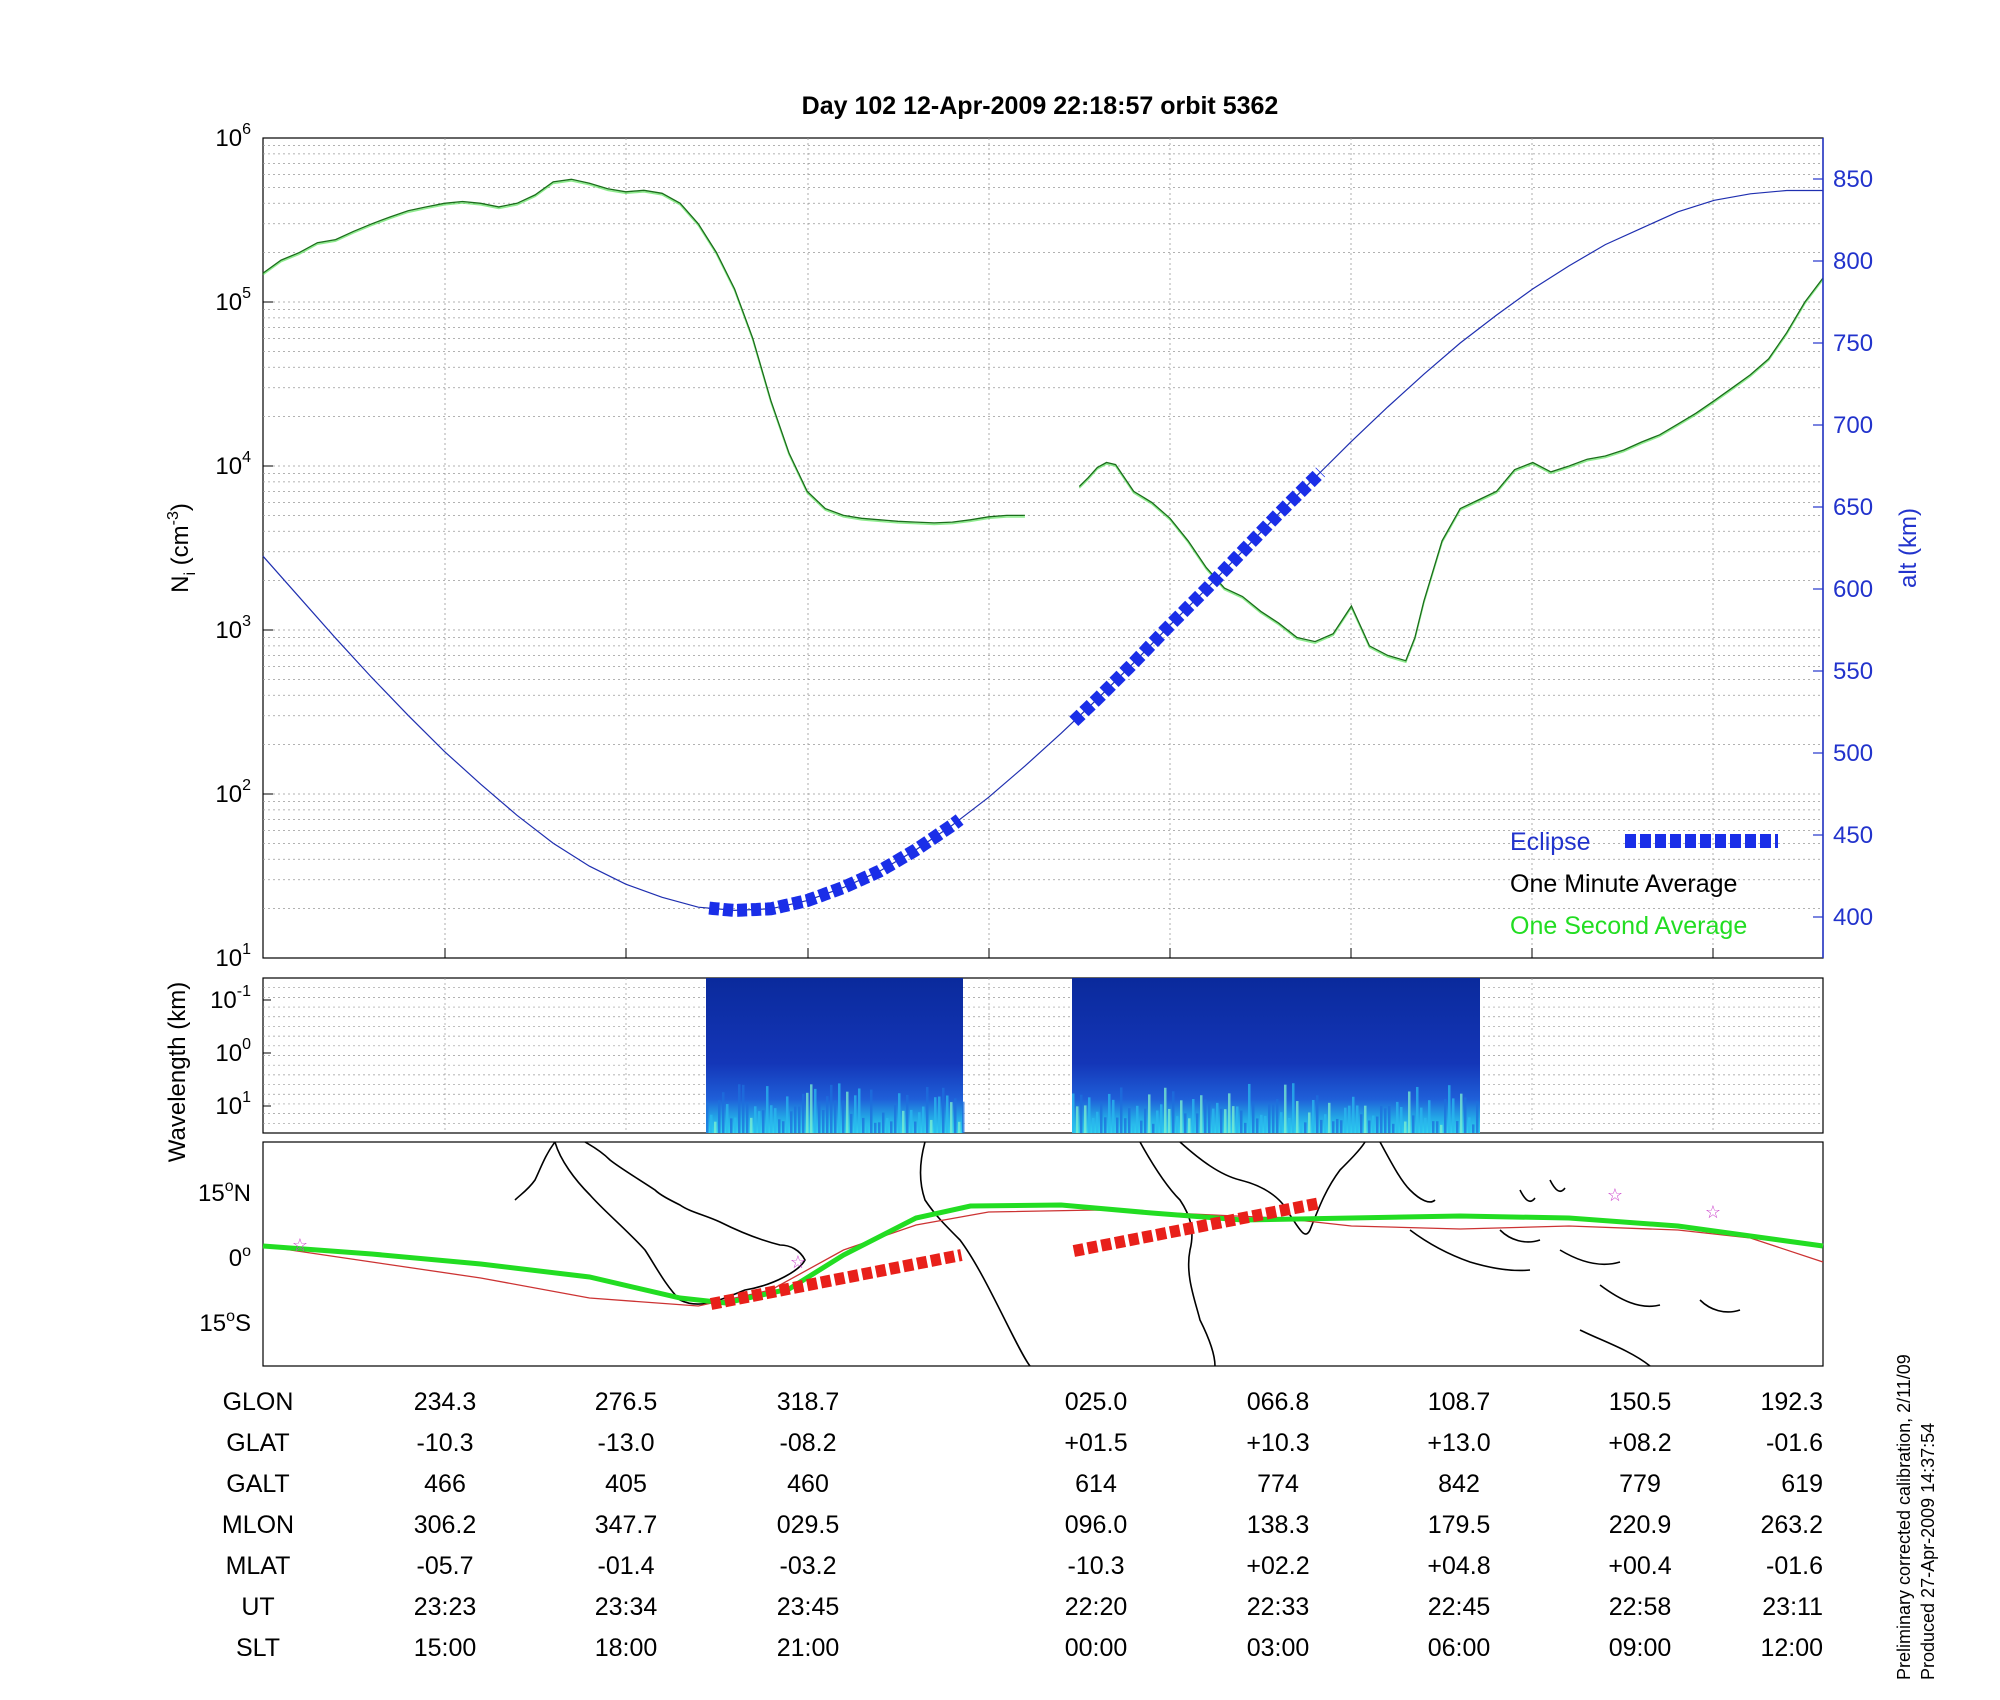  I want to click on table-cell: 306.2, so click(445, 1525).